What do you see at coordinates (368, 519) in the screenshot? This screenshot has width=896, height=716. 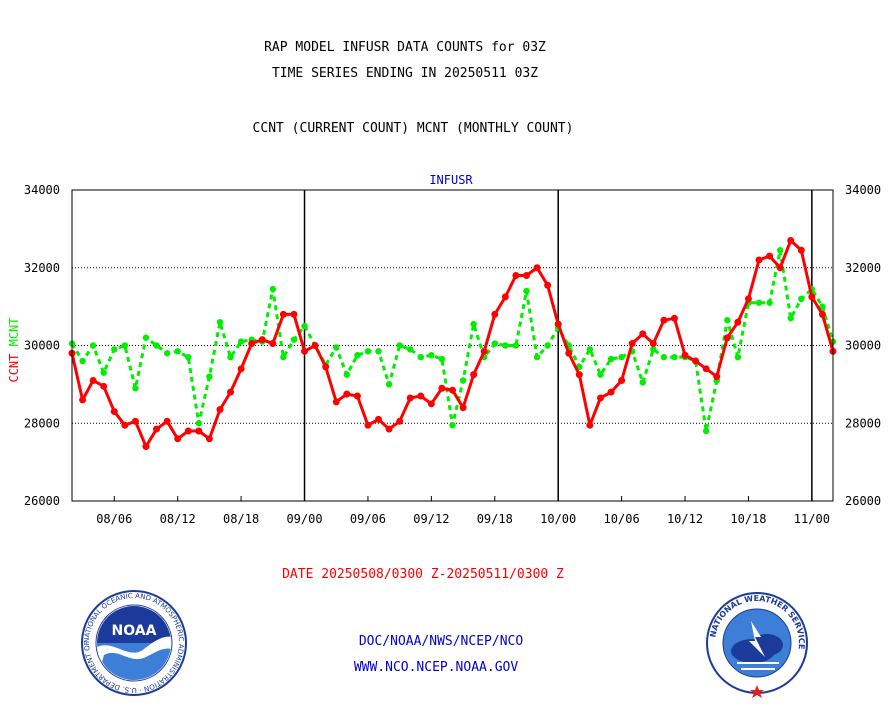 I see `xtick-label: 09/06` at bounding box center [368, 519].